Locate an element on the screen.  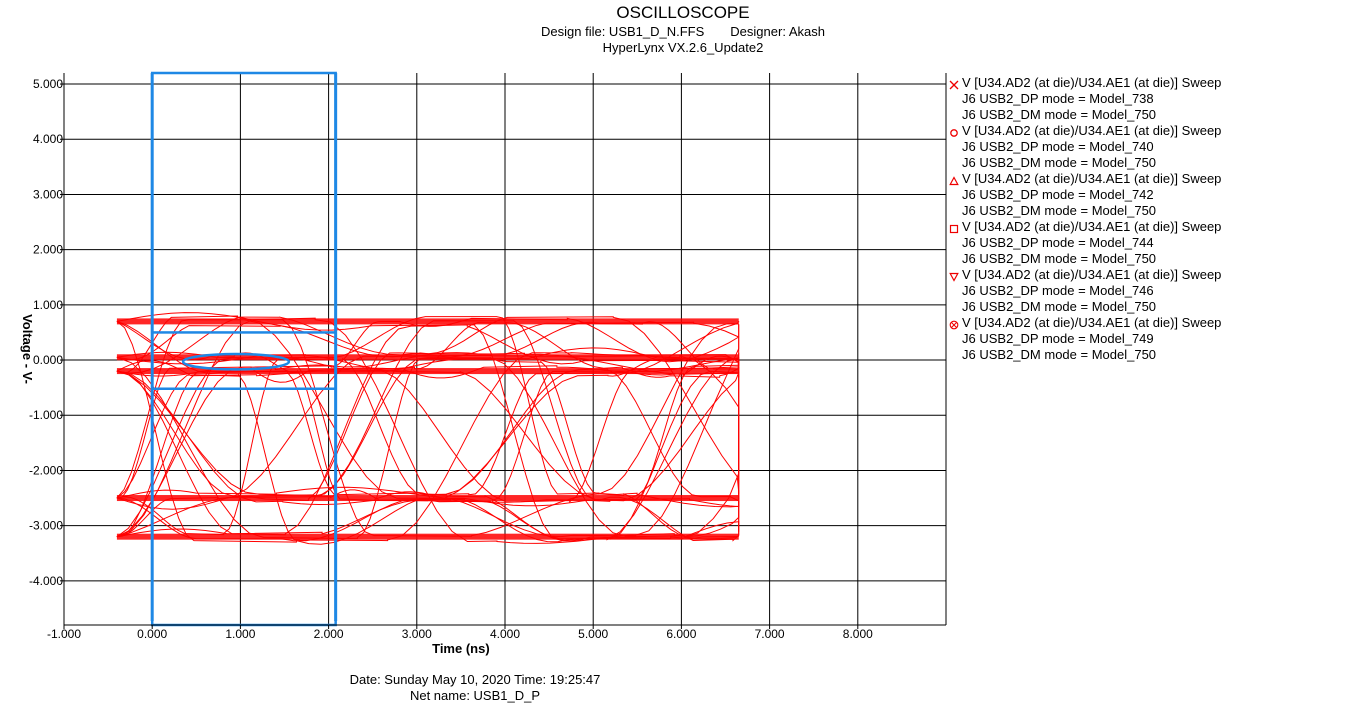
legend-dp-mode: J6 USB2_DP mode = Model_749 is located at coordinates (1058, 338).